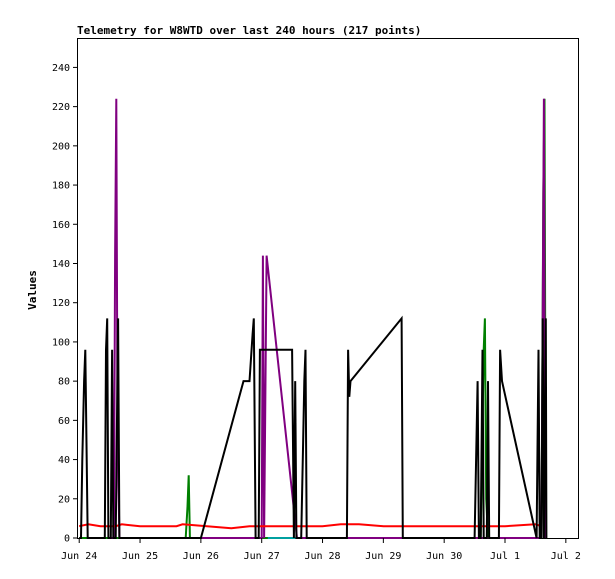 This screenshot has height=579, width=615. I want to click on y-tick-label: 160, so click(61, 225).